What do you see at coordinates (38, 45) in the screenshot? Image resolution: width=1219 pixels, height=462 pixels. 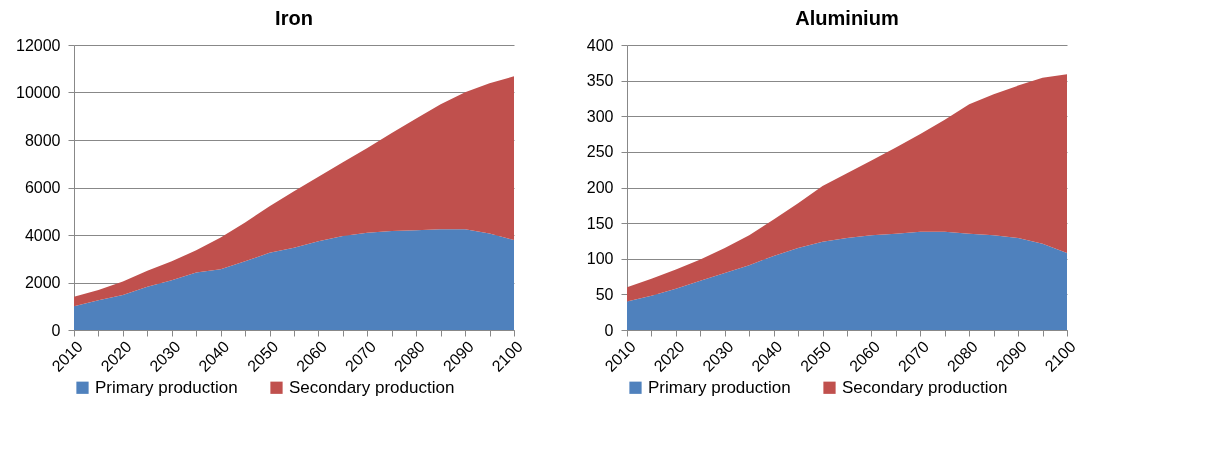 I see `y-tick-label: 12000` at bounding box center [38, 45].